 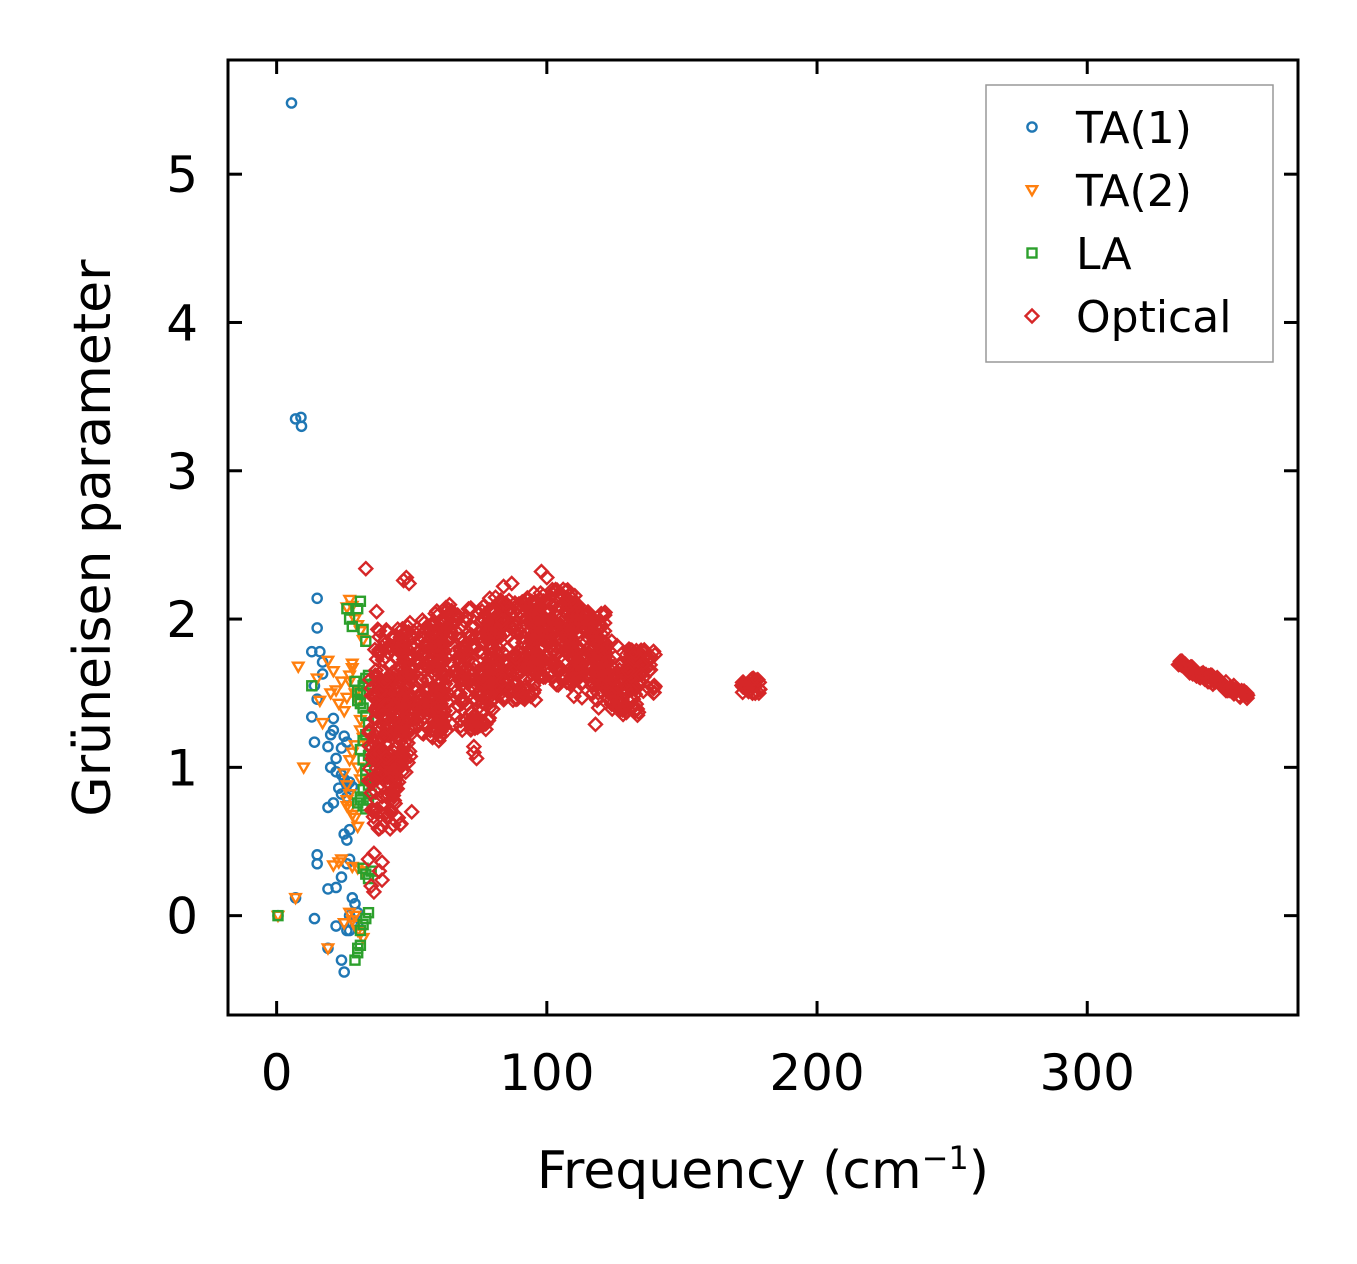 I want to click on legend-entry-ta-2: TA(2), so click(x=1108, y=191).